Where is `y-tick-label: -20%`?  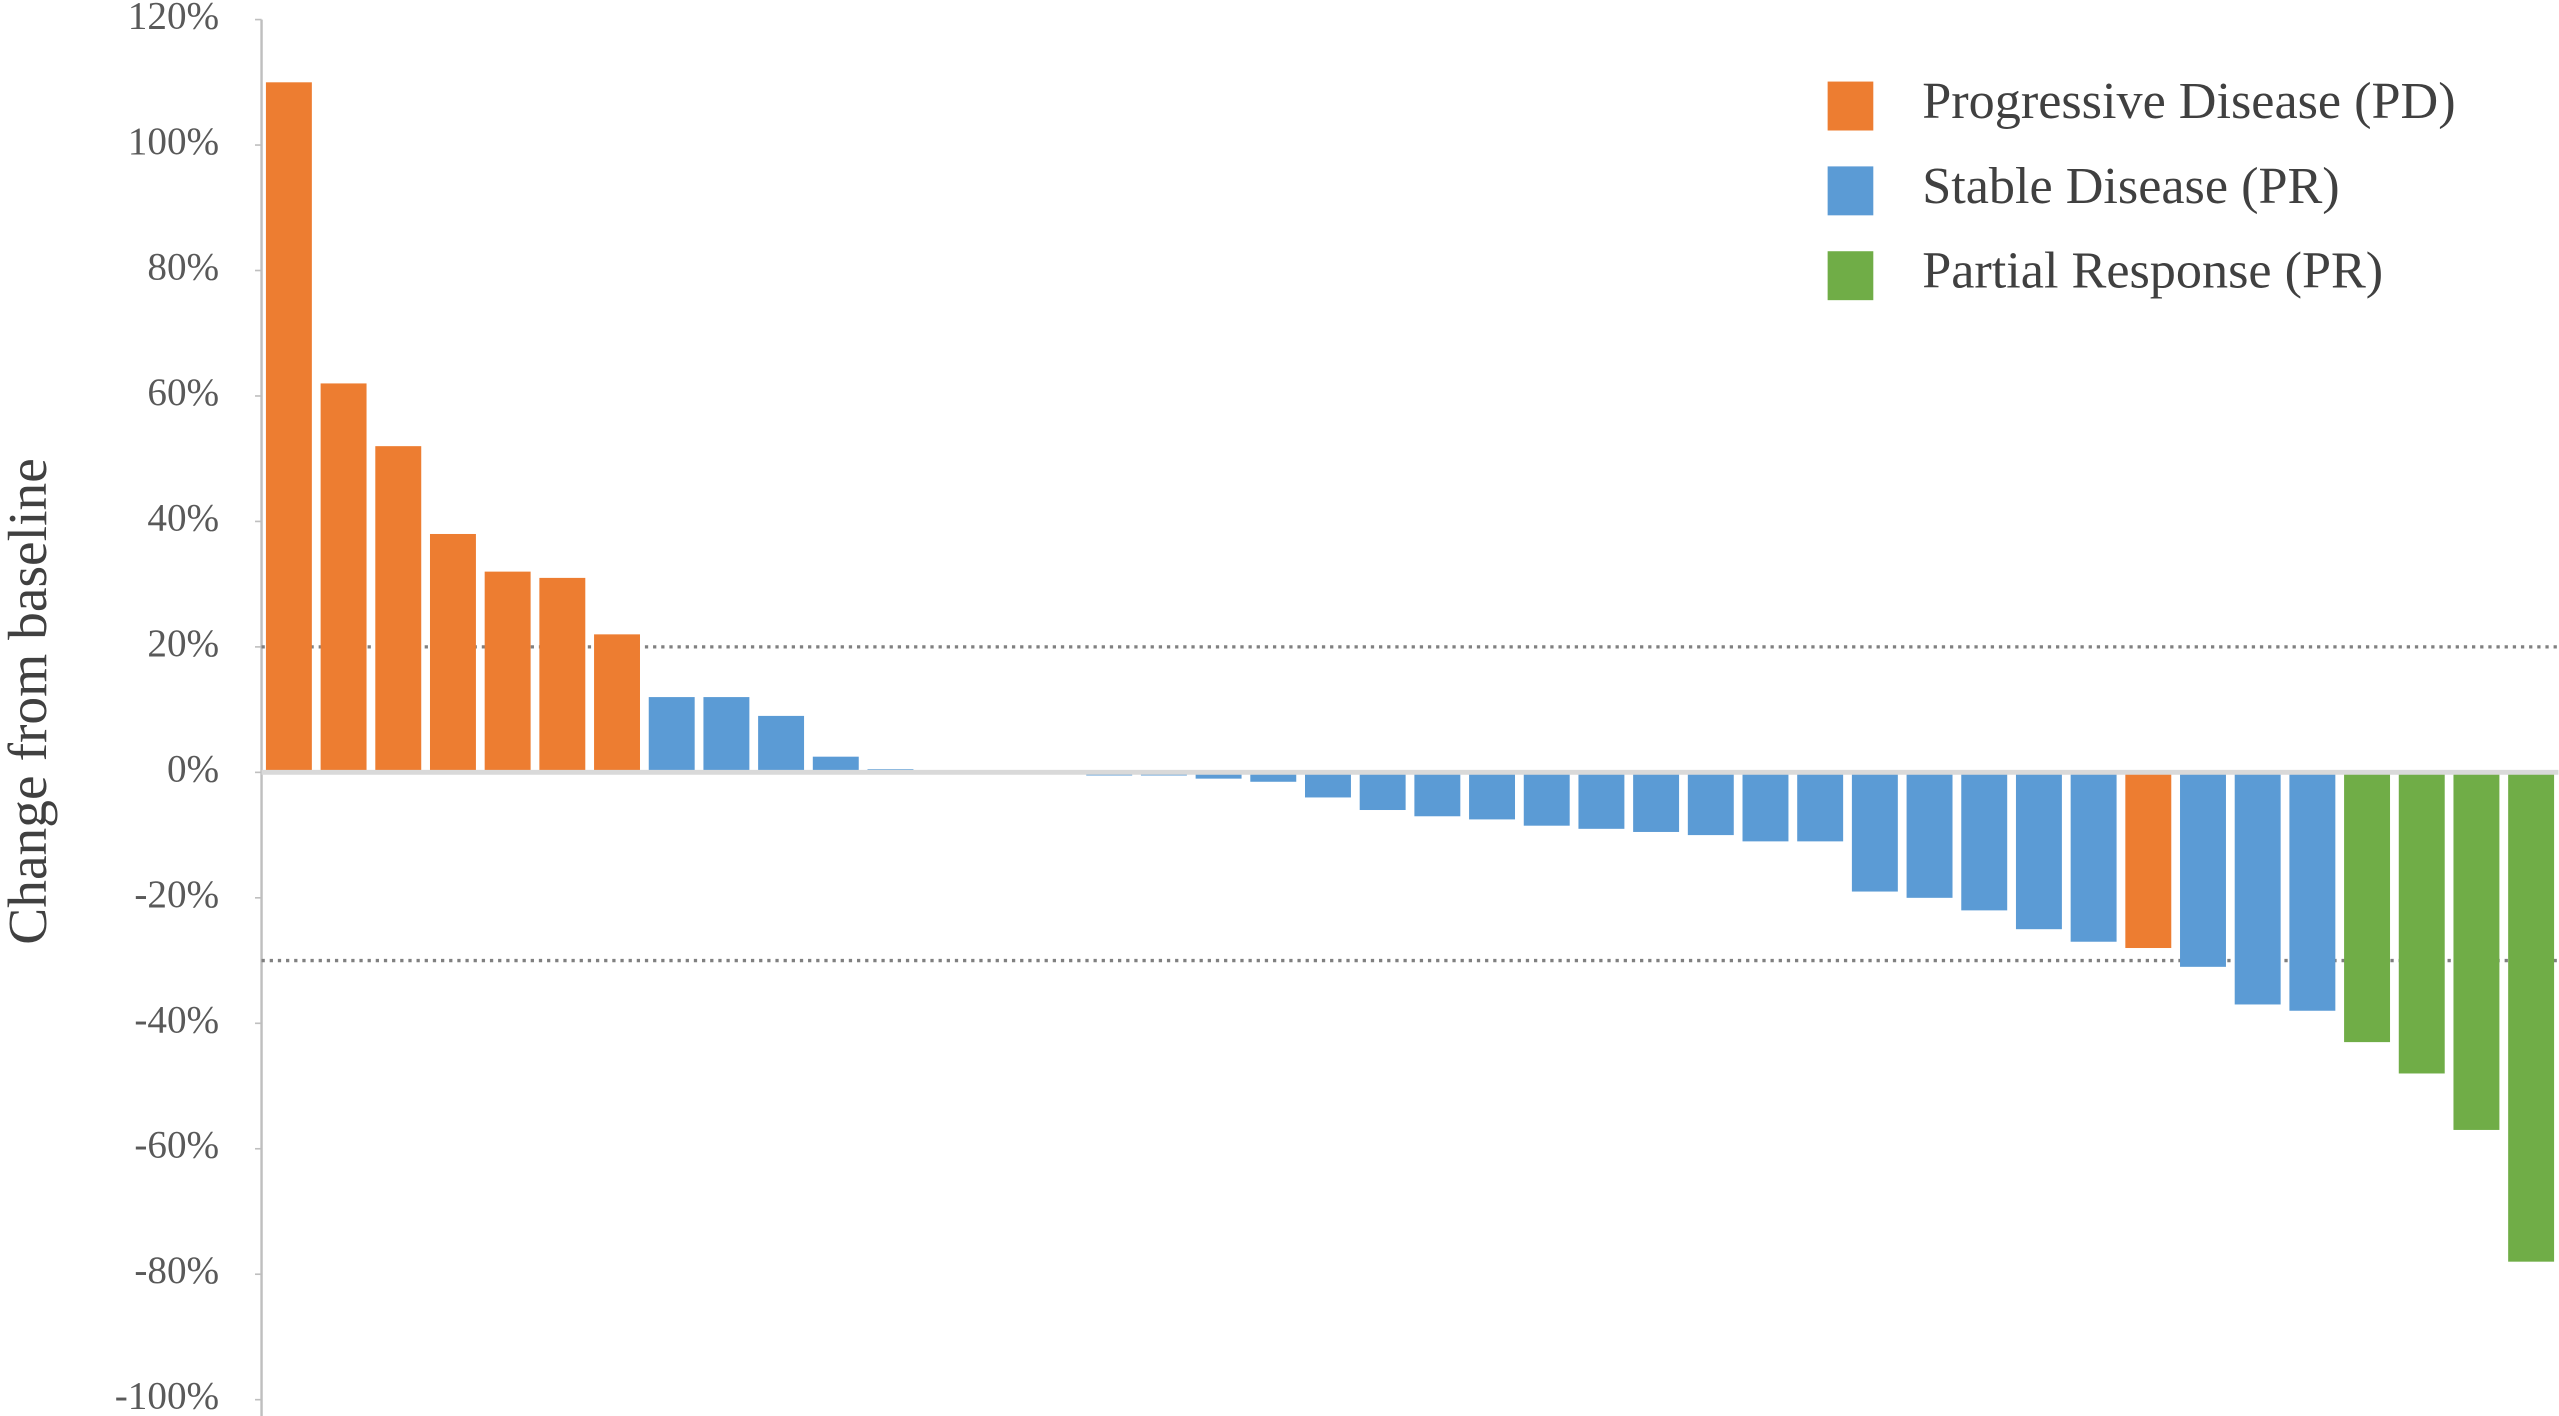
y-tick-label: -20% is located at coordinates (176, 894).